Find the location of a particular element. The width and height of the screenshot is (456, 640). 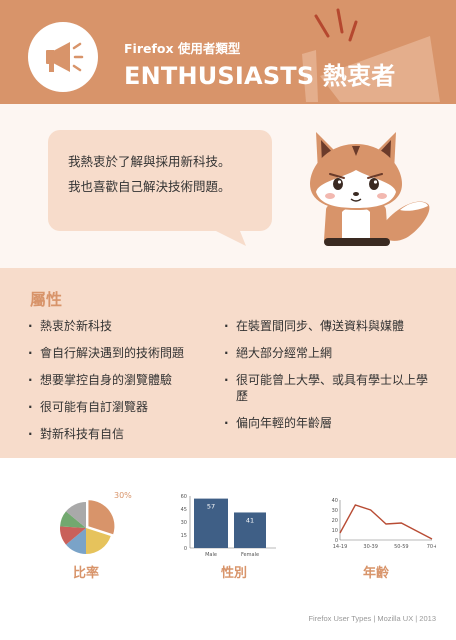

y-tick-label: 40 is located at coordinates (335, 501).